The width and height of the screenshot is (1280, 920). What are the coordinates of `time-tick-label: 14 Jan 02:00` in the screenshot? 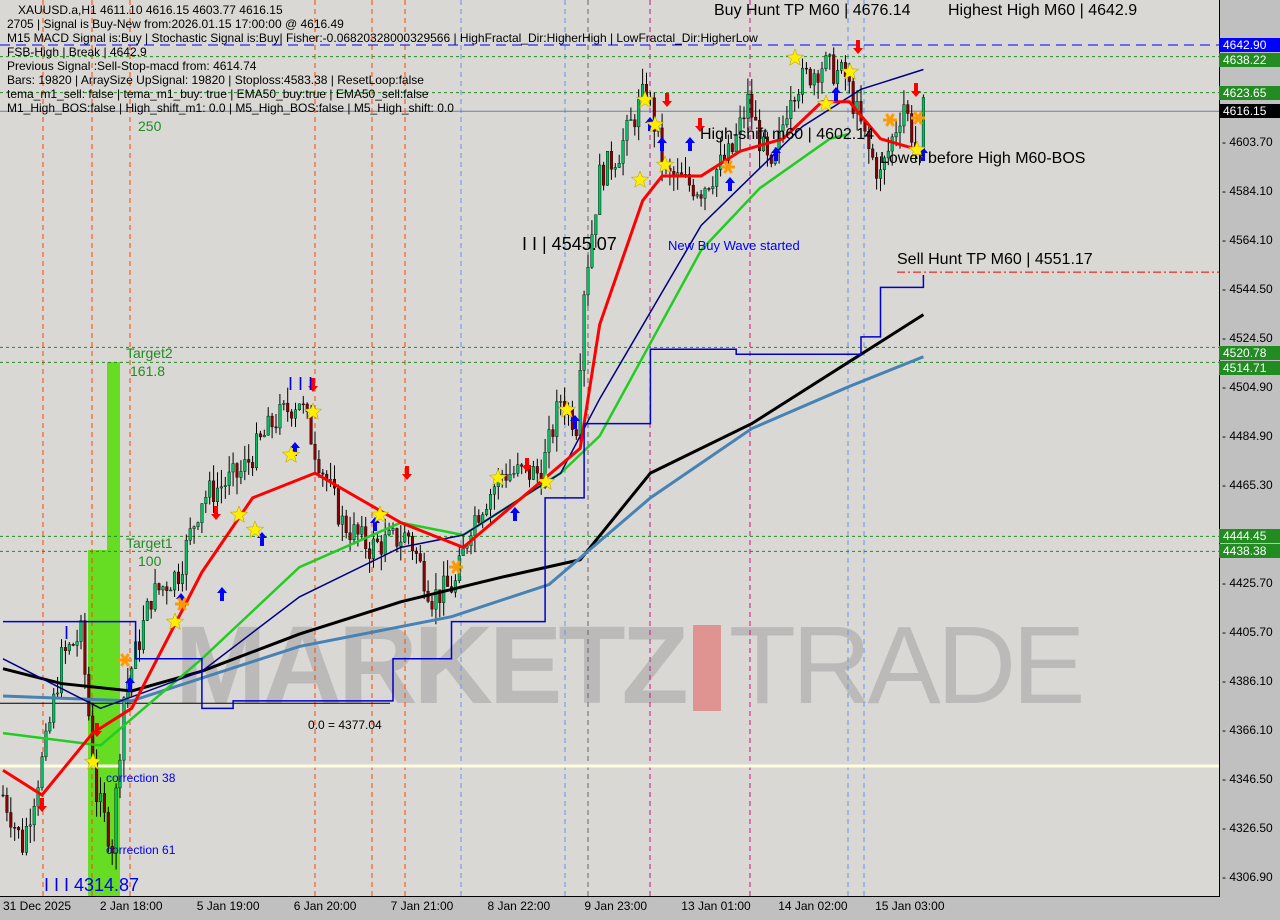 It's located at (813, 906).